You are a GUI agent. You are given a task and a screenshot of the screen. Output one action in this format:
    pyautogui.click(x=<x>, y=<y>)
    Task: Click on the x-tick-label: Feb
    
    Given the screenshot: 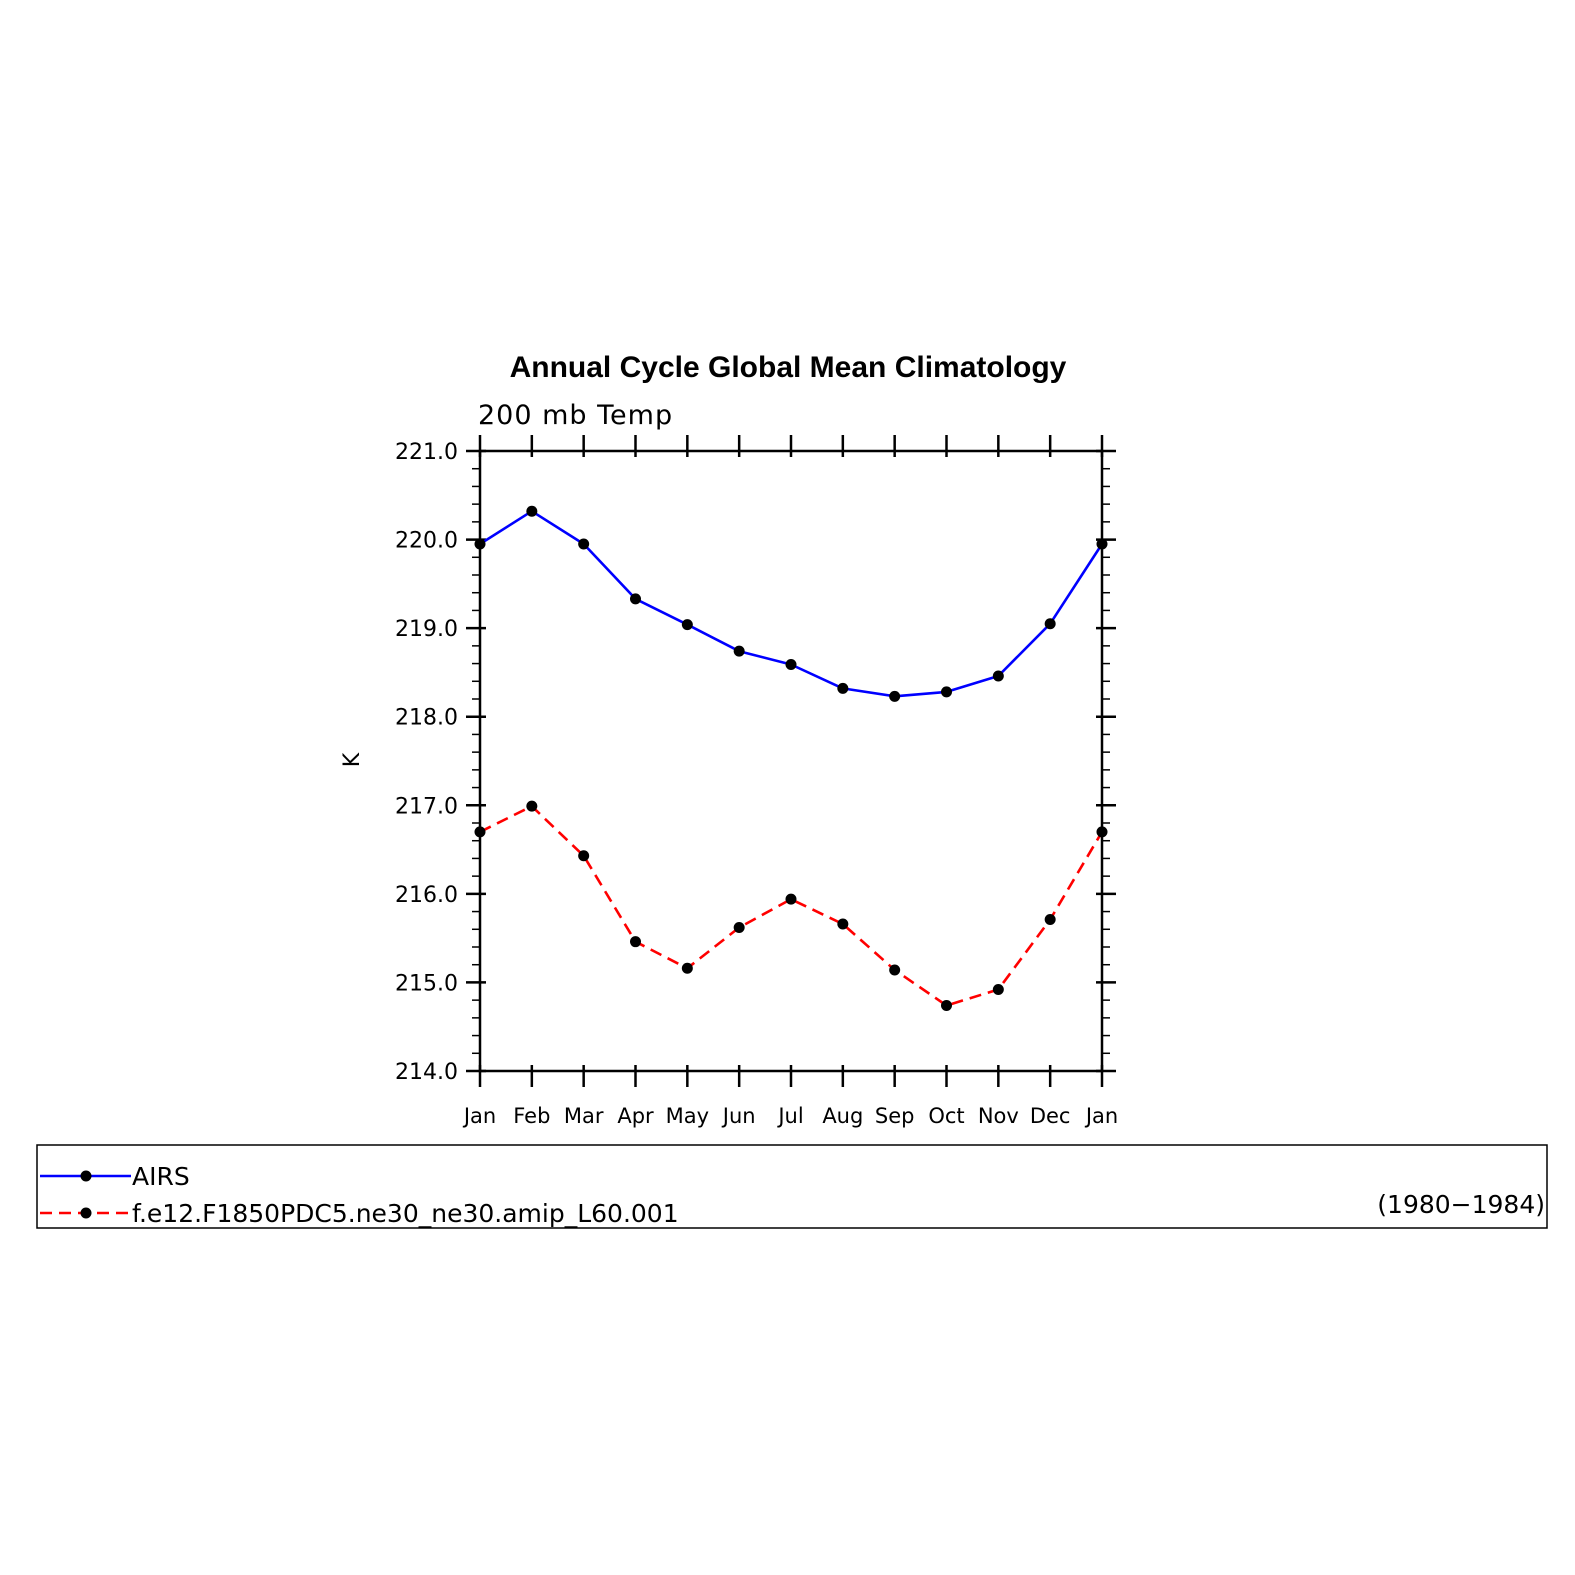 What is the action you would take?
    pyautogui.click(x=531, y=1116)
    